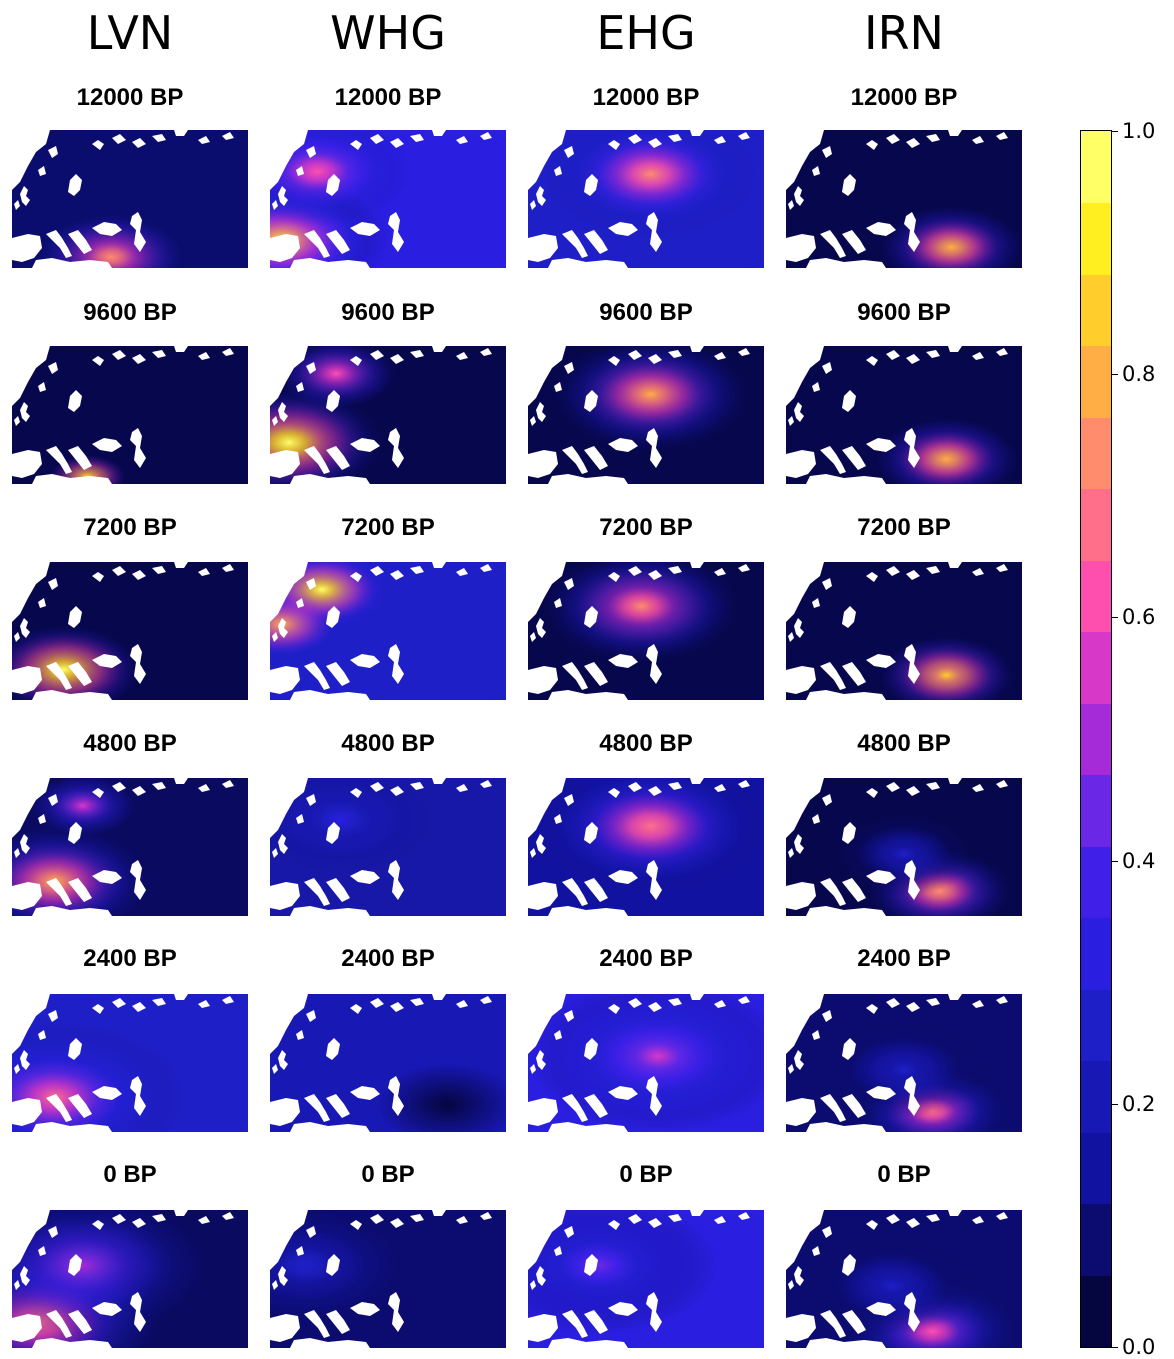  I want to click on column-title: EHG, so click(646, 33).